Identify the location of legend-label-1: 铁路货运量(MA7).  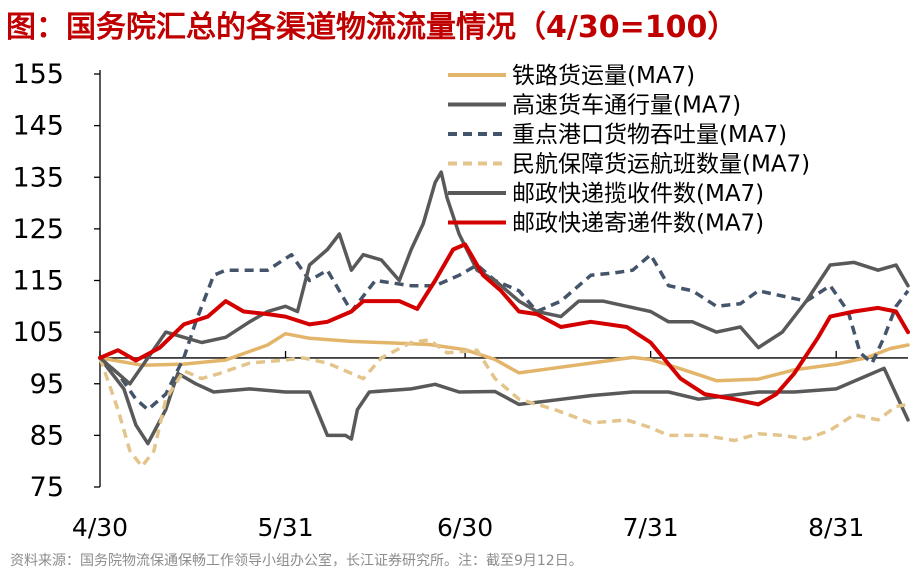
(603, 76).